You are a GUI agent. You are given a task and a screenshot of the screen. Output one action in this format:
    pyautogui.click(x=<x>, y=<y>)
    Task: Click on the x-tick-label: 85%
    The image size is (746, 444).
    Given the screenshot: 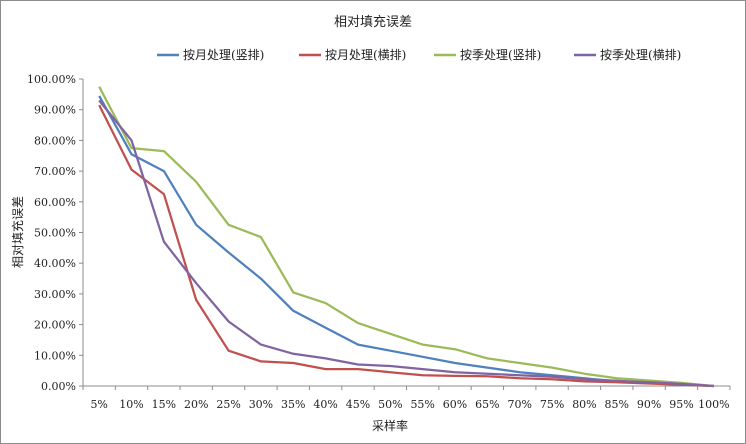 What is the action you would take?
    pyautogui.click(x=617, y=404)
    